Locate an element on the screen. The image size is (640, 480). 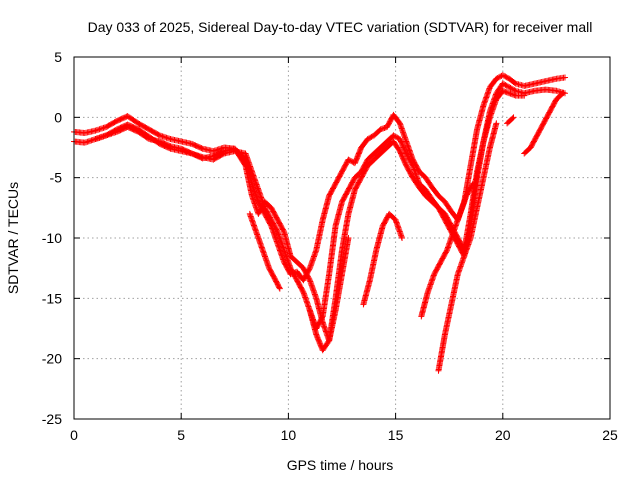
y-tick-label: -20 is located at coordinates (52, 359).